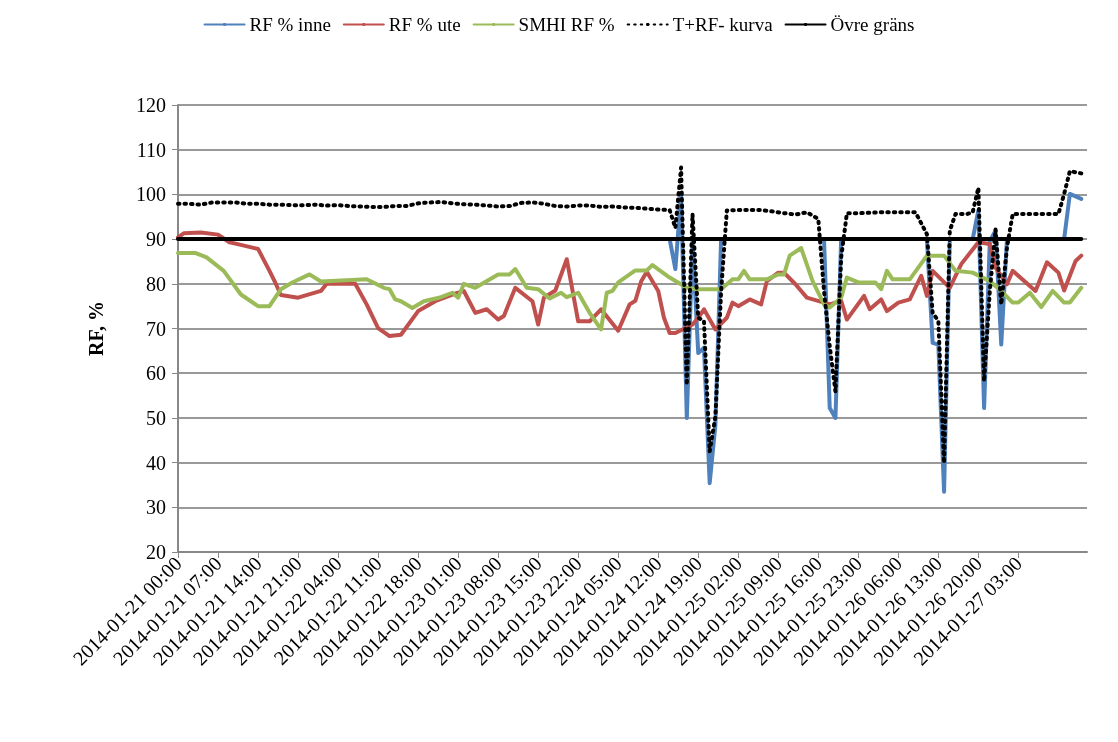 The width and height of the screenshot is (1118, 742). I want to click on y-tick-label: 80, so click(156, 283).